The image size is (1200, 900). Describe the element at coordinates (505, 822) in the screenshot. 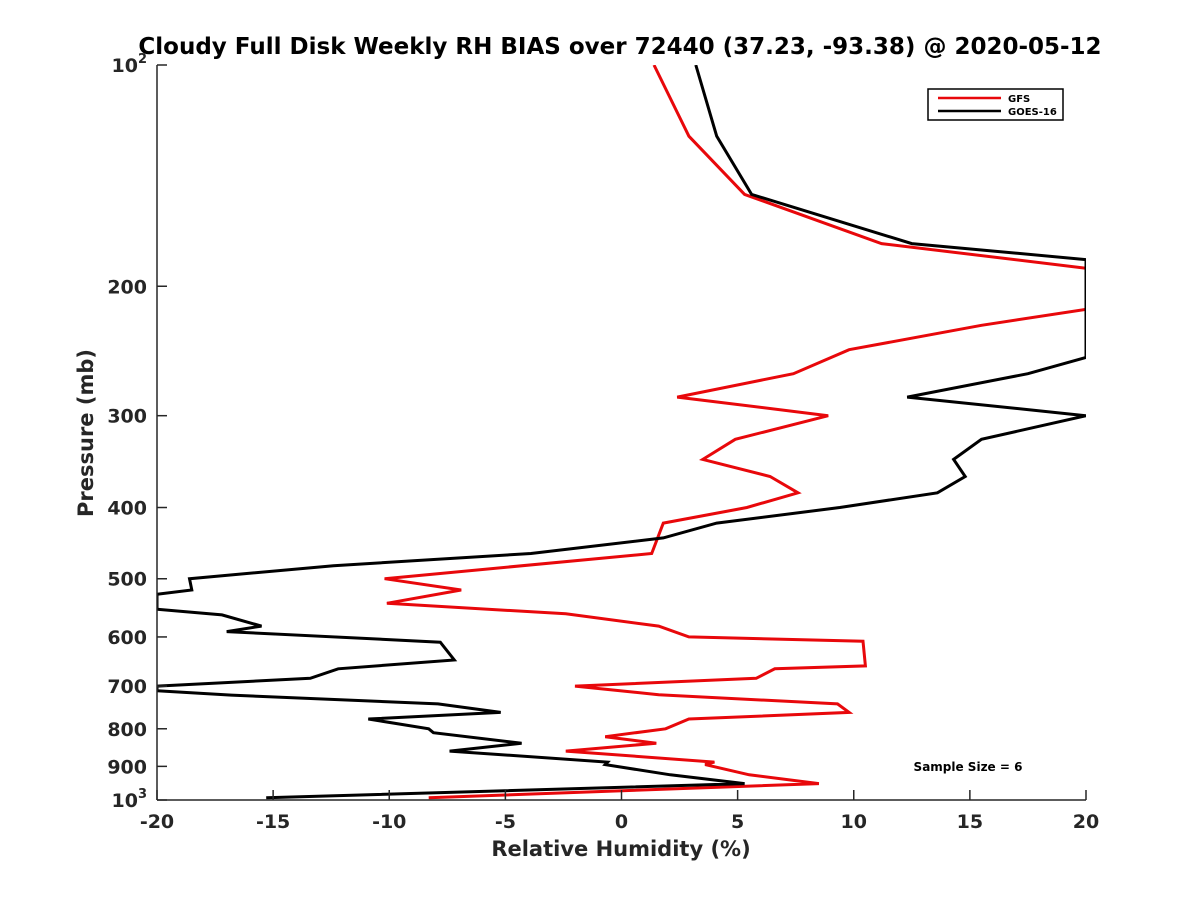

I see `x-tick-label: -5` at that location.